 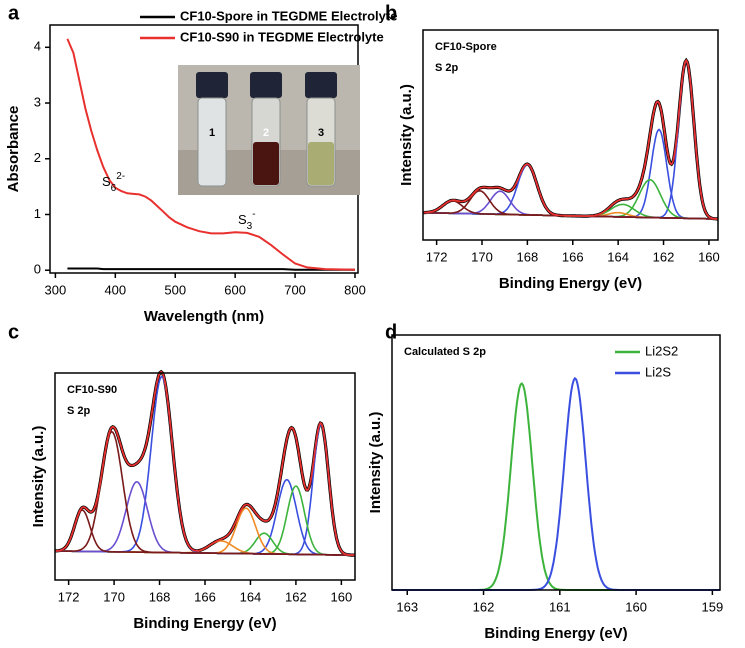 I want to click on panel-letter: b, so click(x=391, y=13).